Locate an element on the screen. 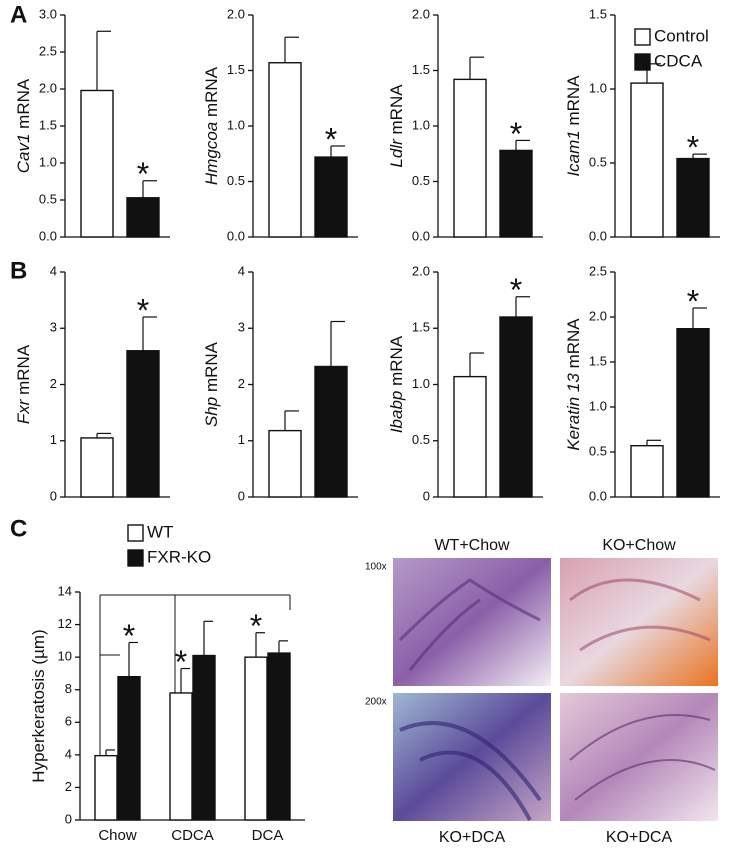 The image size is (732, 853). bar-chart: 0.0 0.5 1.0 1.5 2.0 Ldlr mRNA * is located at coordinates (465, 124).